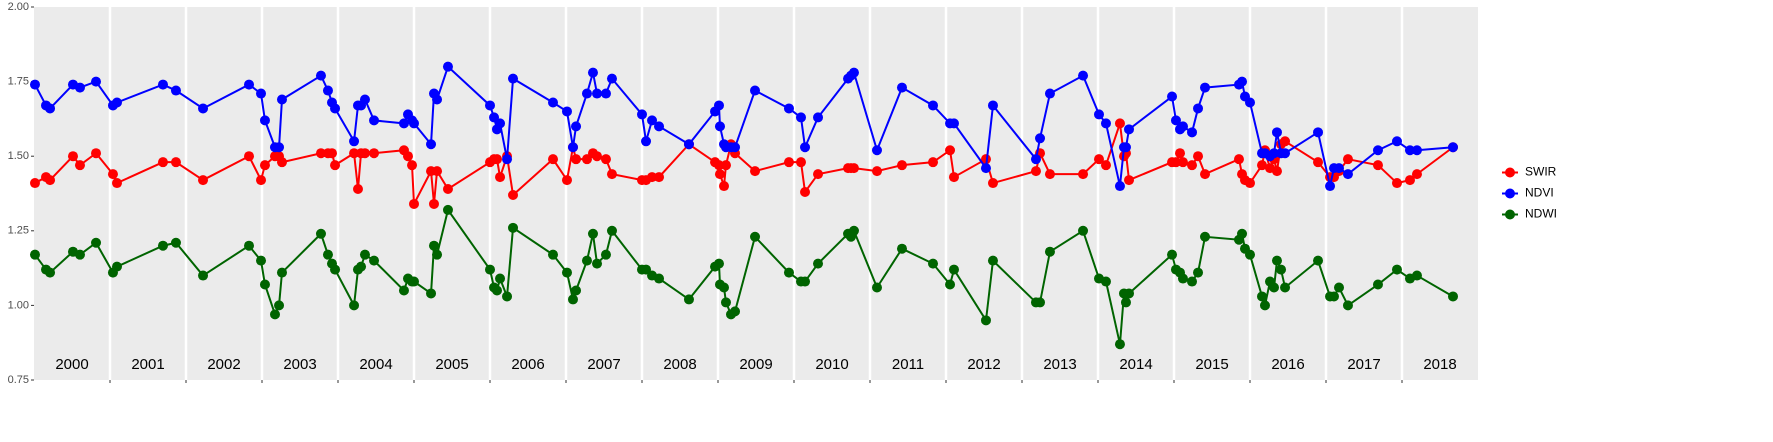  I want to click on year-label: 2002, so click(223, 364).